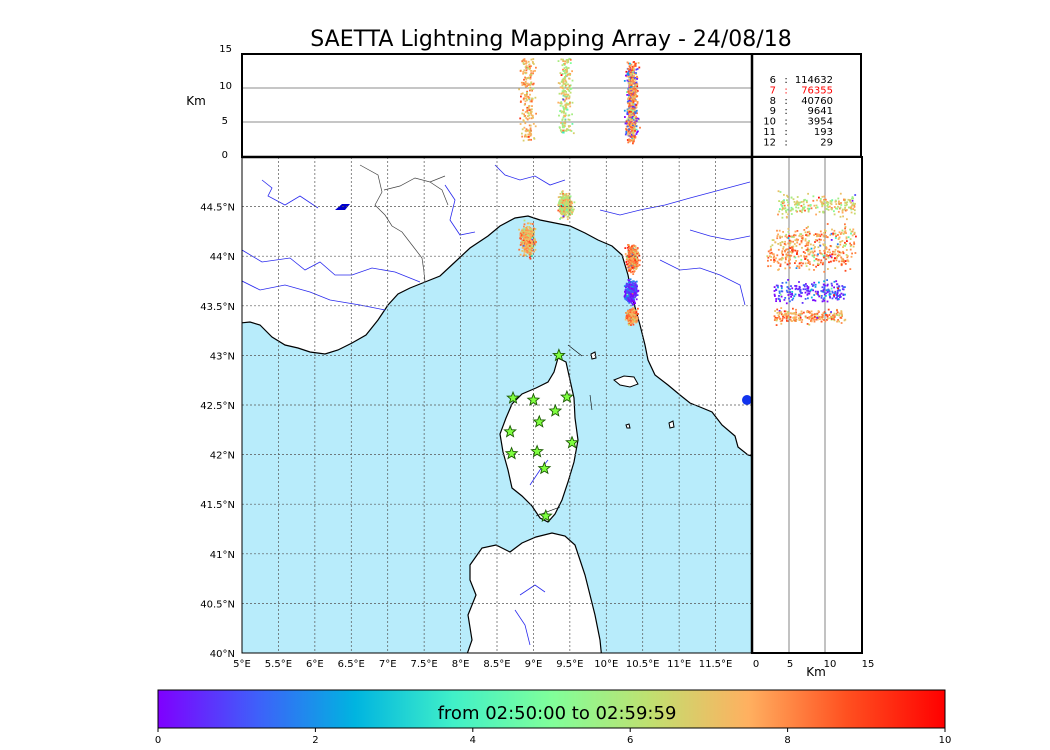 This screenshot has width=1050, height=750. I want to click on lat-tick-label: 40°N, so click(222, 654).